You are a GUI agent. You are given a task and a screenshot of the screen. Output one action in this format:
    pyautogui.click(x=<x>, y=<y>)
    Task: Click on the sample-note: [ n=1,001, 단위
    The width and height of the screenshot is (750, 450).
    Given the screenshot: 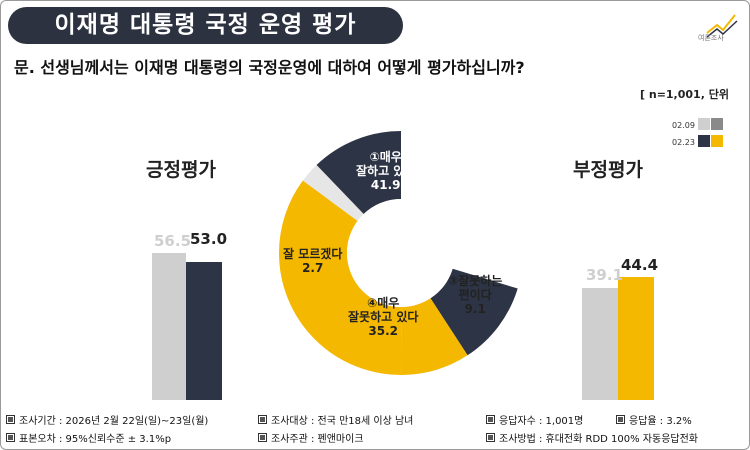 What is the action you would take?
    pyautogui.click(x=684, y=94)
    